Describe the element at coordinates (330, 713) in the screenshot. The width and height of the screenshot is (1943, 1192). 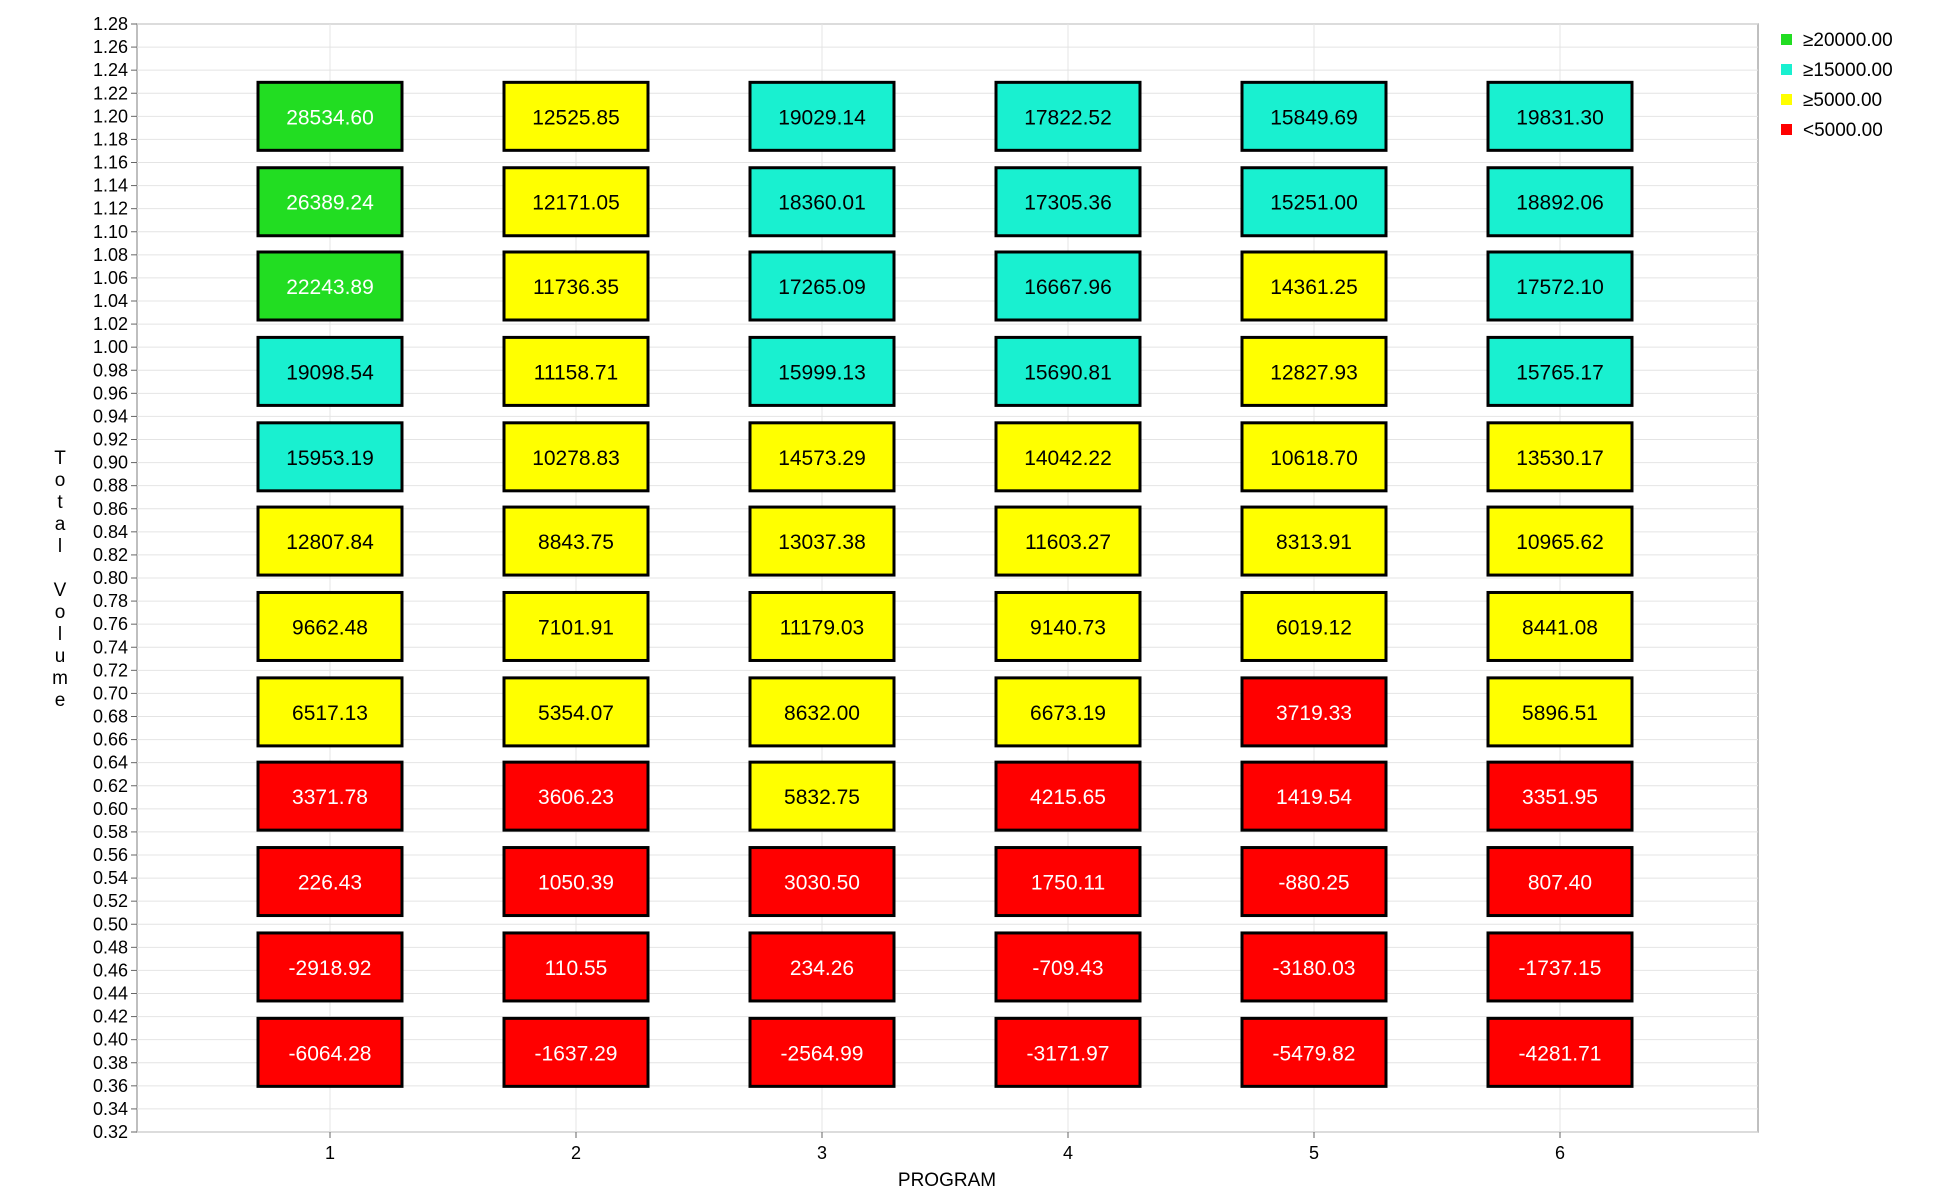
I see `cell-value-label: 6517.13` at that location.